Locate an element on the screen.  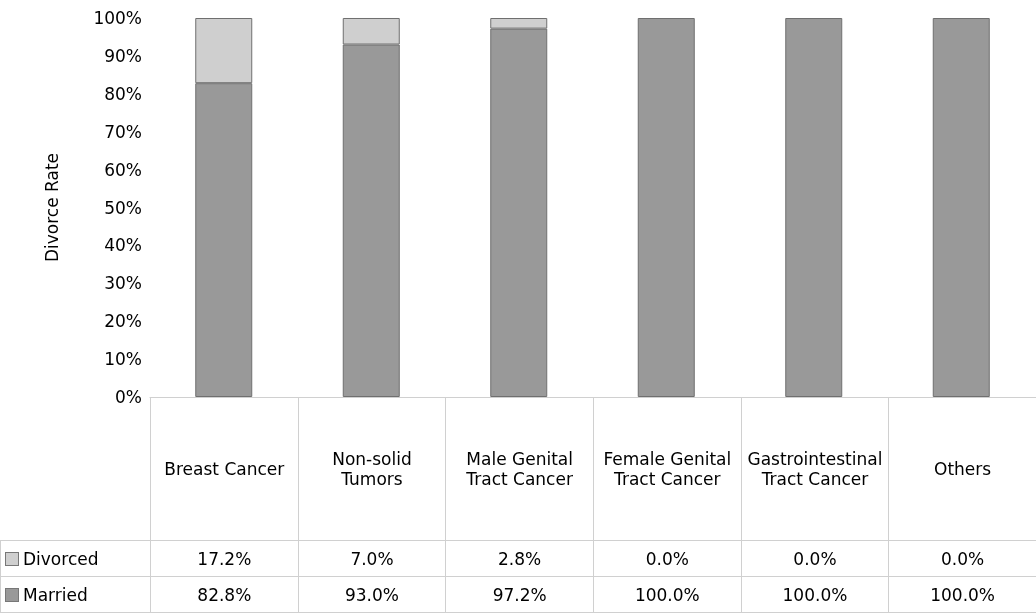
y-tick-label: 0% is located at coordinates (128, 397).